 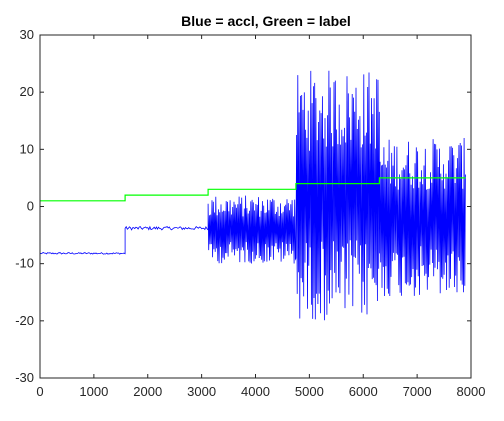 What do you see at coordinates (253, 189) in the screenshot?
I see `series-label-line` at bounding box center [253, 189].